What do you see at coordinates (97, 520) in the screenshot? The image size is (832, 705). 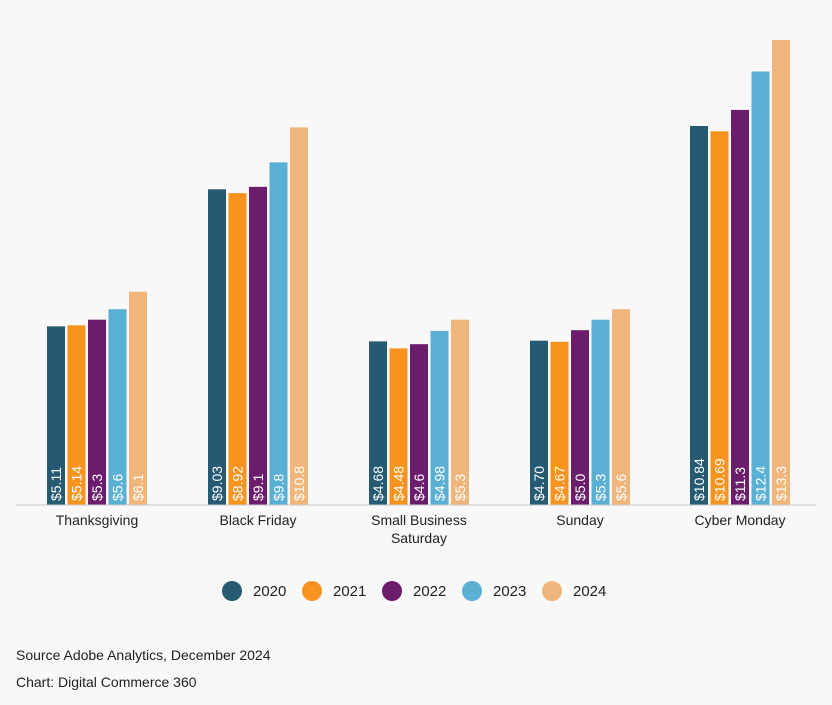 I see `category-label-thanksgiving: Thanksgiving` at bounding box center [97, 520].